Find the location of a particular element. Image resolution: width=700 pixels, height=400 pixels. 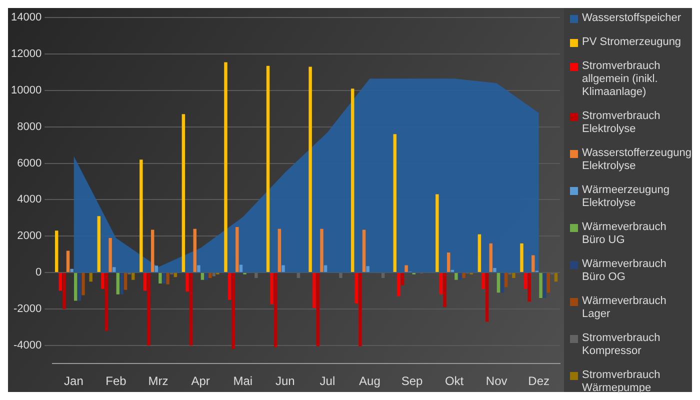

y-tick-label: 0 is located at coordinates (38, 272).